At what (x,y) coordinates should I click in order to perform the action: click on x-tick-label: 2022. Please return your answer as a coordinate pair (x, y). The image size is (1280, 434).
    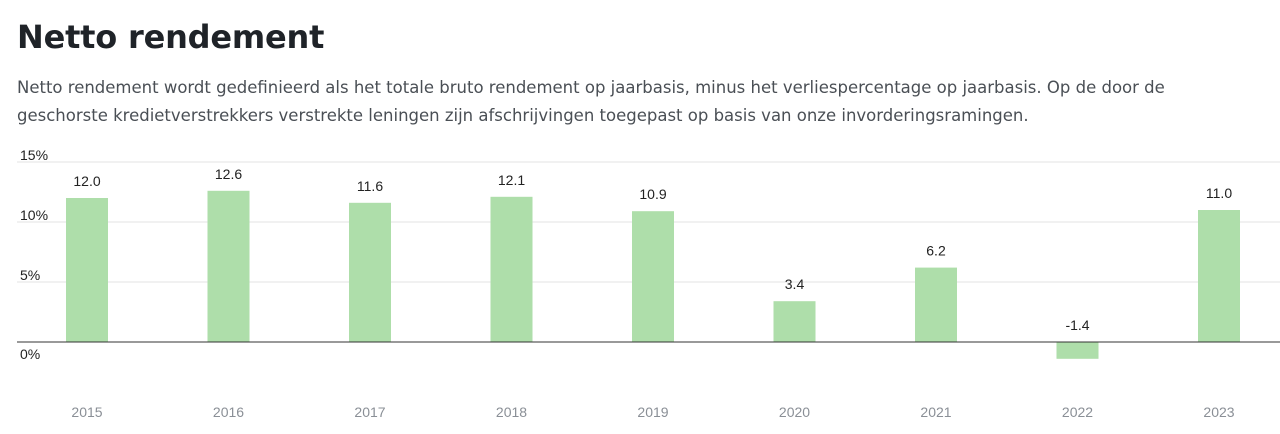
    Looking at the image, I should click on (1077, 412).